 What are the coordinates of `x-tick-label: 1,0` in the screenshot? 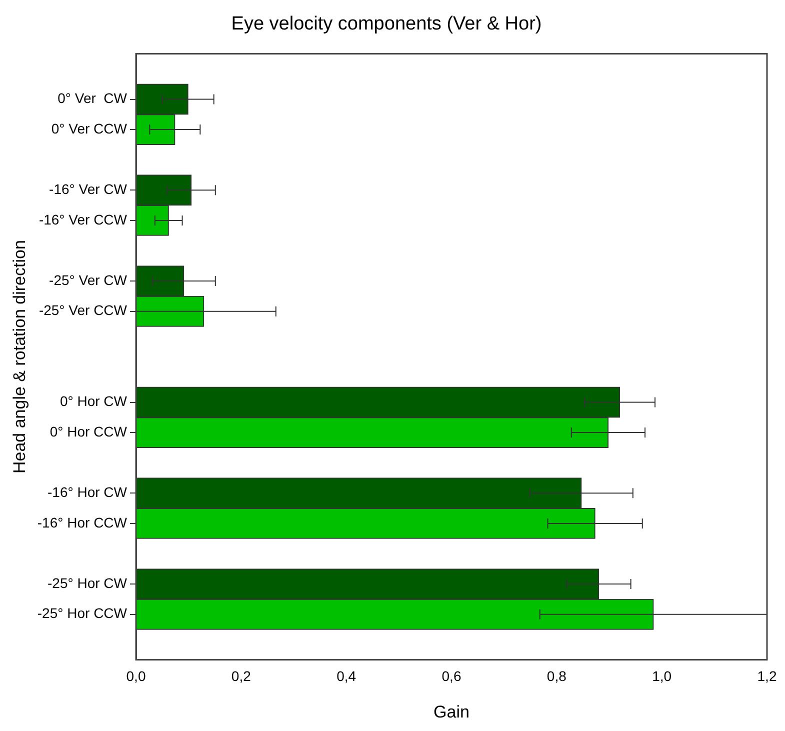 It's located at (662, 676).